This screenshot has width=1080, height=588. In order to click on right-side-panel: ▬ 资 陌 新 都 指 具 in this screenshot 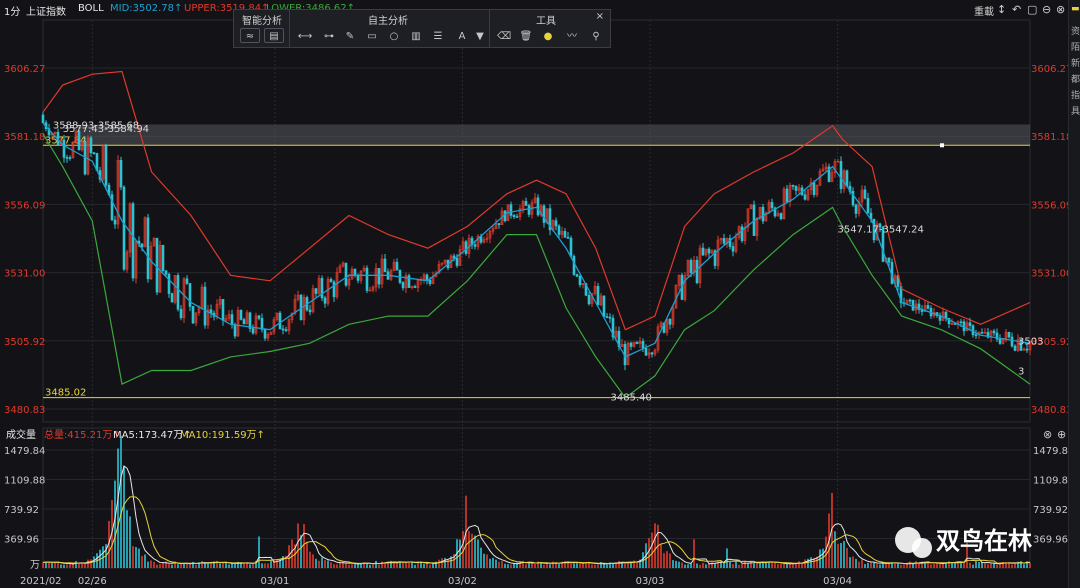, I will do `click(1074, 294)`.